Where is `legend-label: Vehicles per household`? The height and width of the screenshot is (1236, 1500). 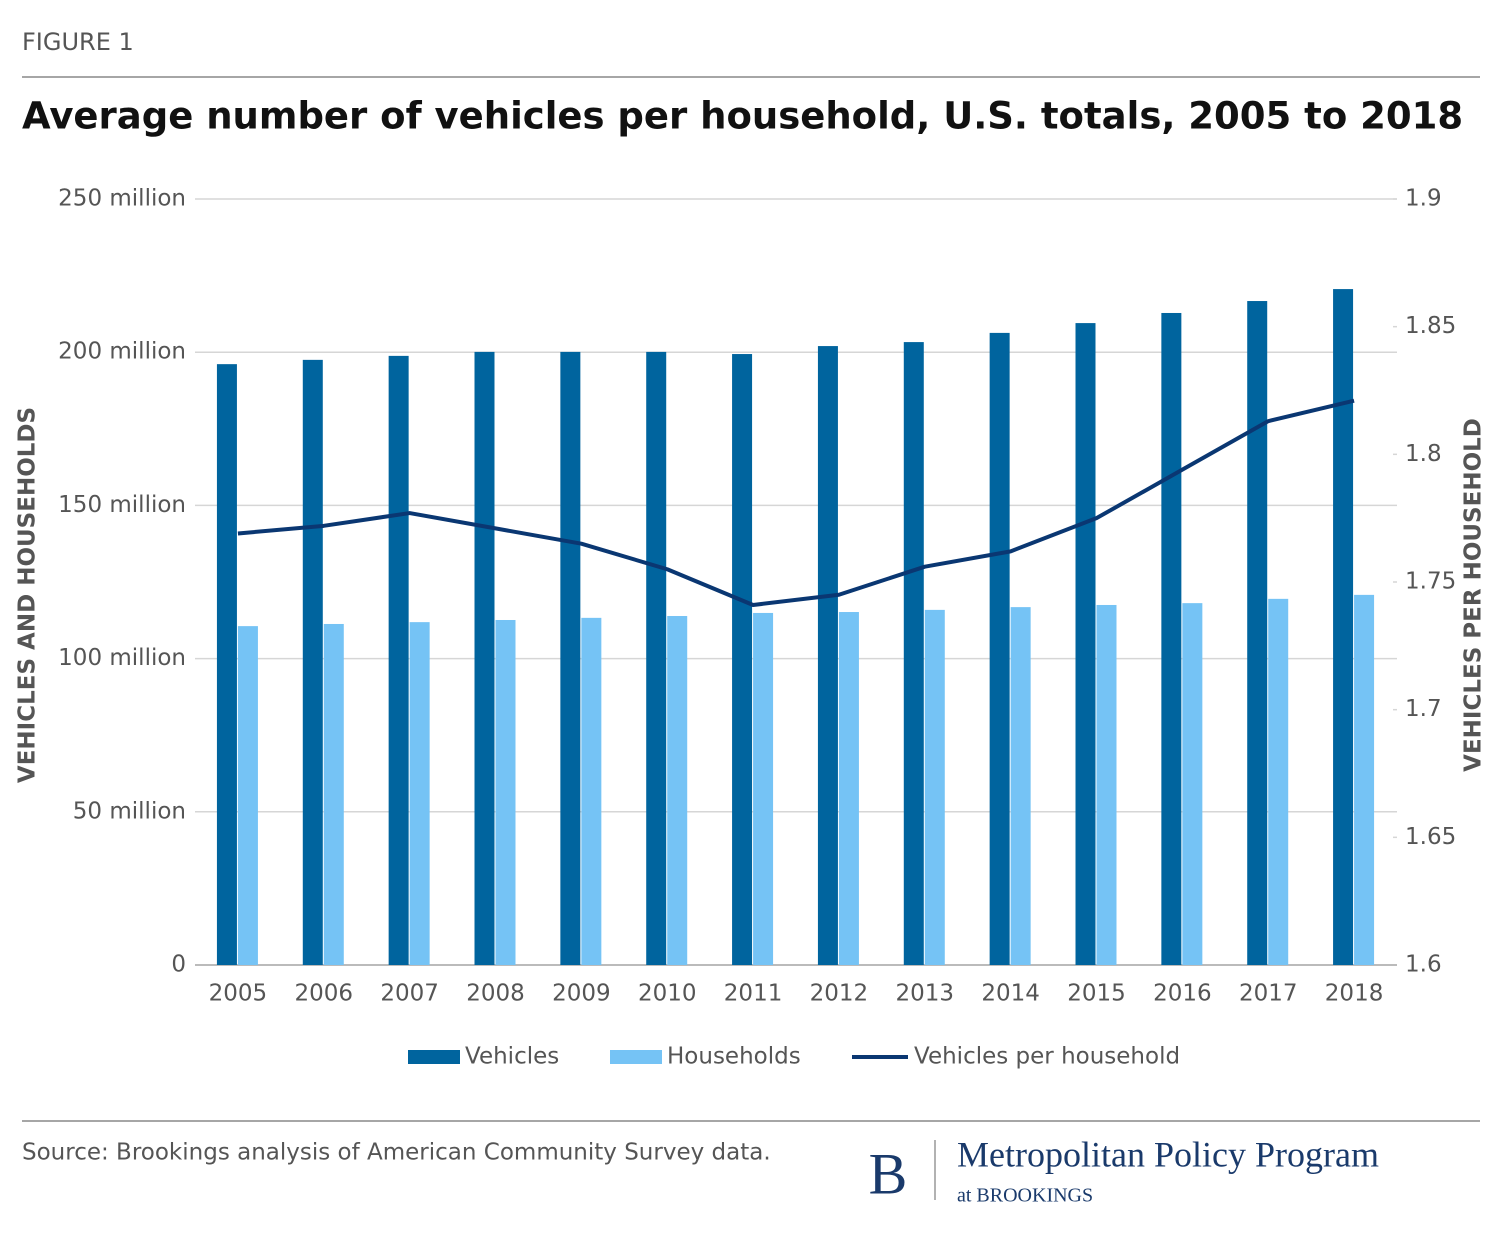
legend-label: Vehicles per household is located at coordinates (1047, 1057).